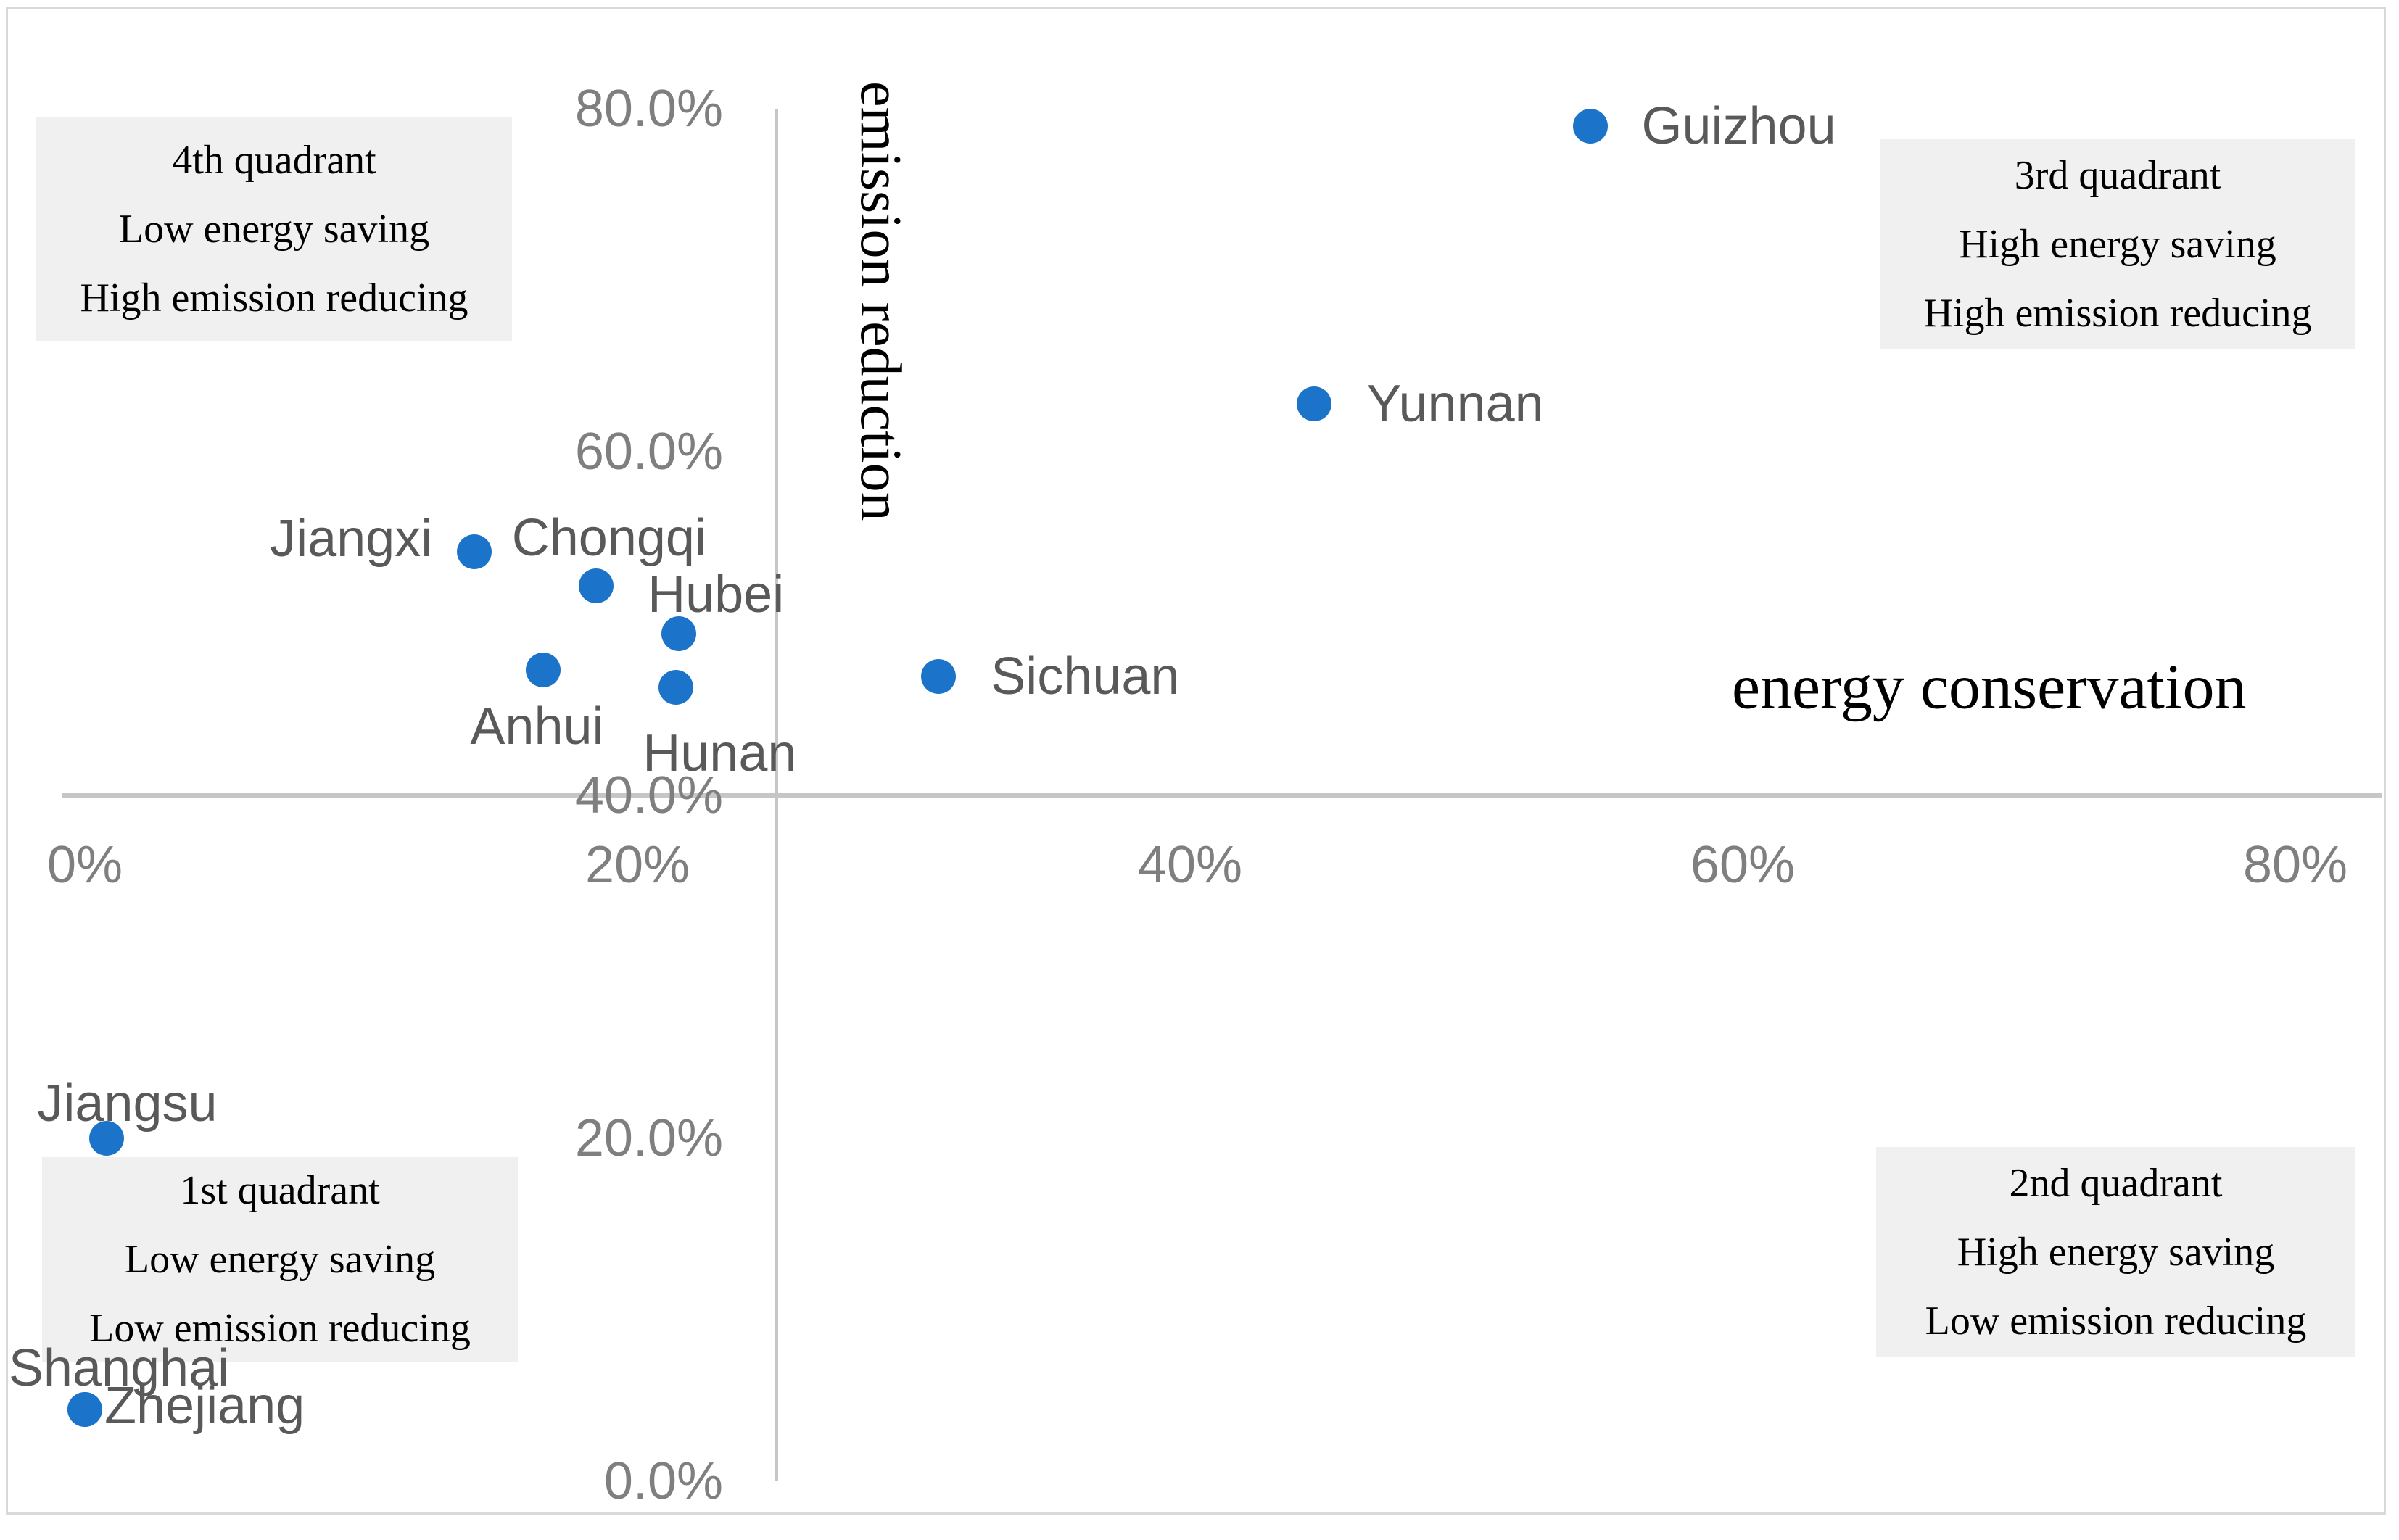  Describe the element at coordinates (85, 865) in the screenshot. I see `x-tick-label: 0%` at that location.